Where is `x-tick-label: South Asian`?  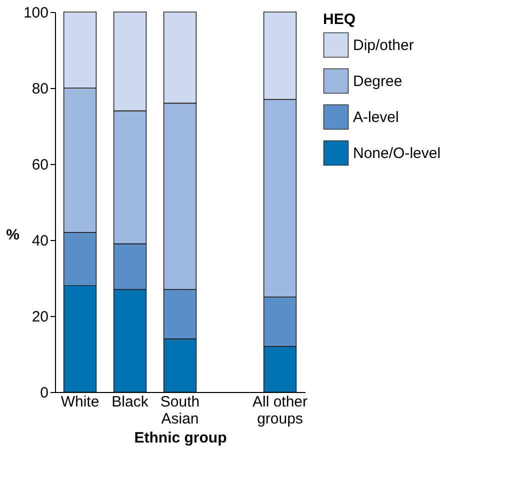 x-tick-label: South Asian is located at coordinates (180, 411).